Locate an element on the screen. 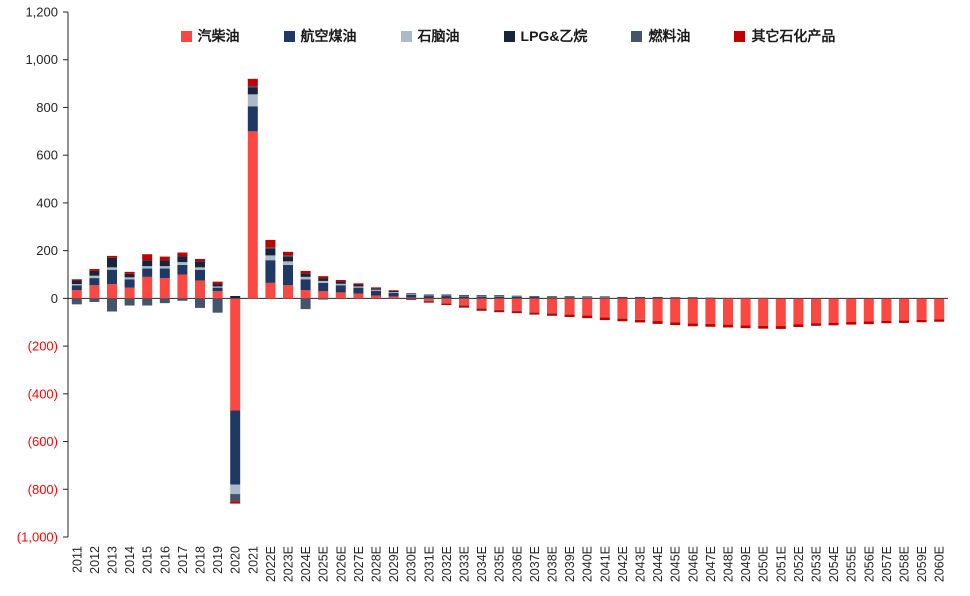 The width and height of the screenshot is (970, 596). bar-segment-2022E is located at coordinates (270, 258).